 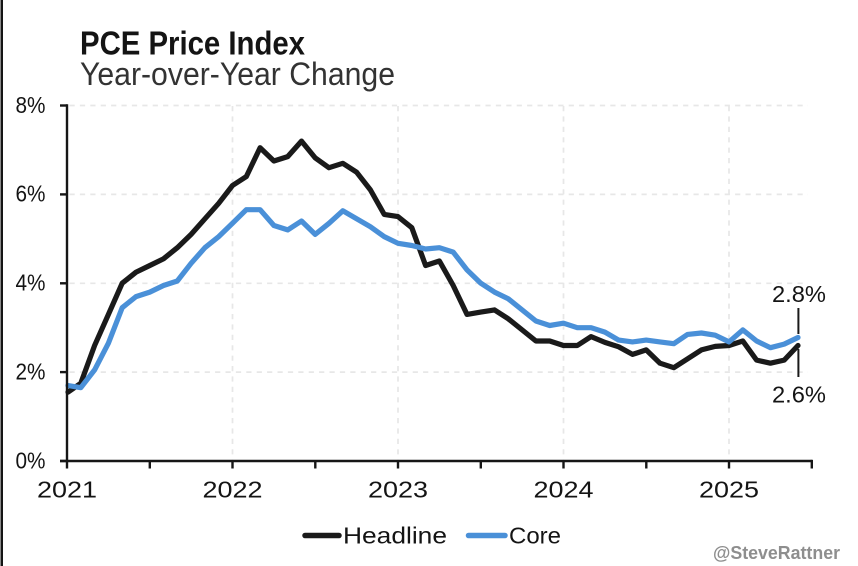 What do you see at coordinates (31, 460) in the screenshot?
I see `svg-text: 0%` at bounding box center [31, 460].